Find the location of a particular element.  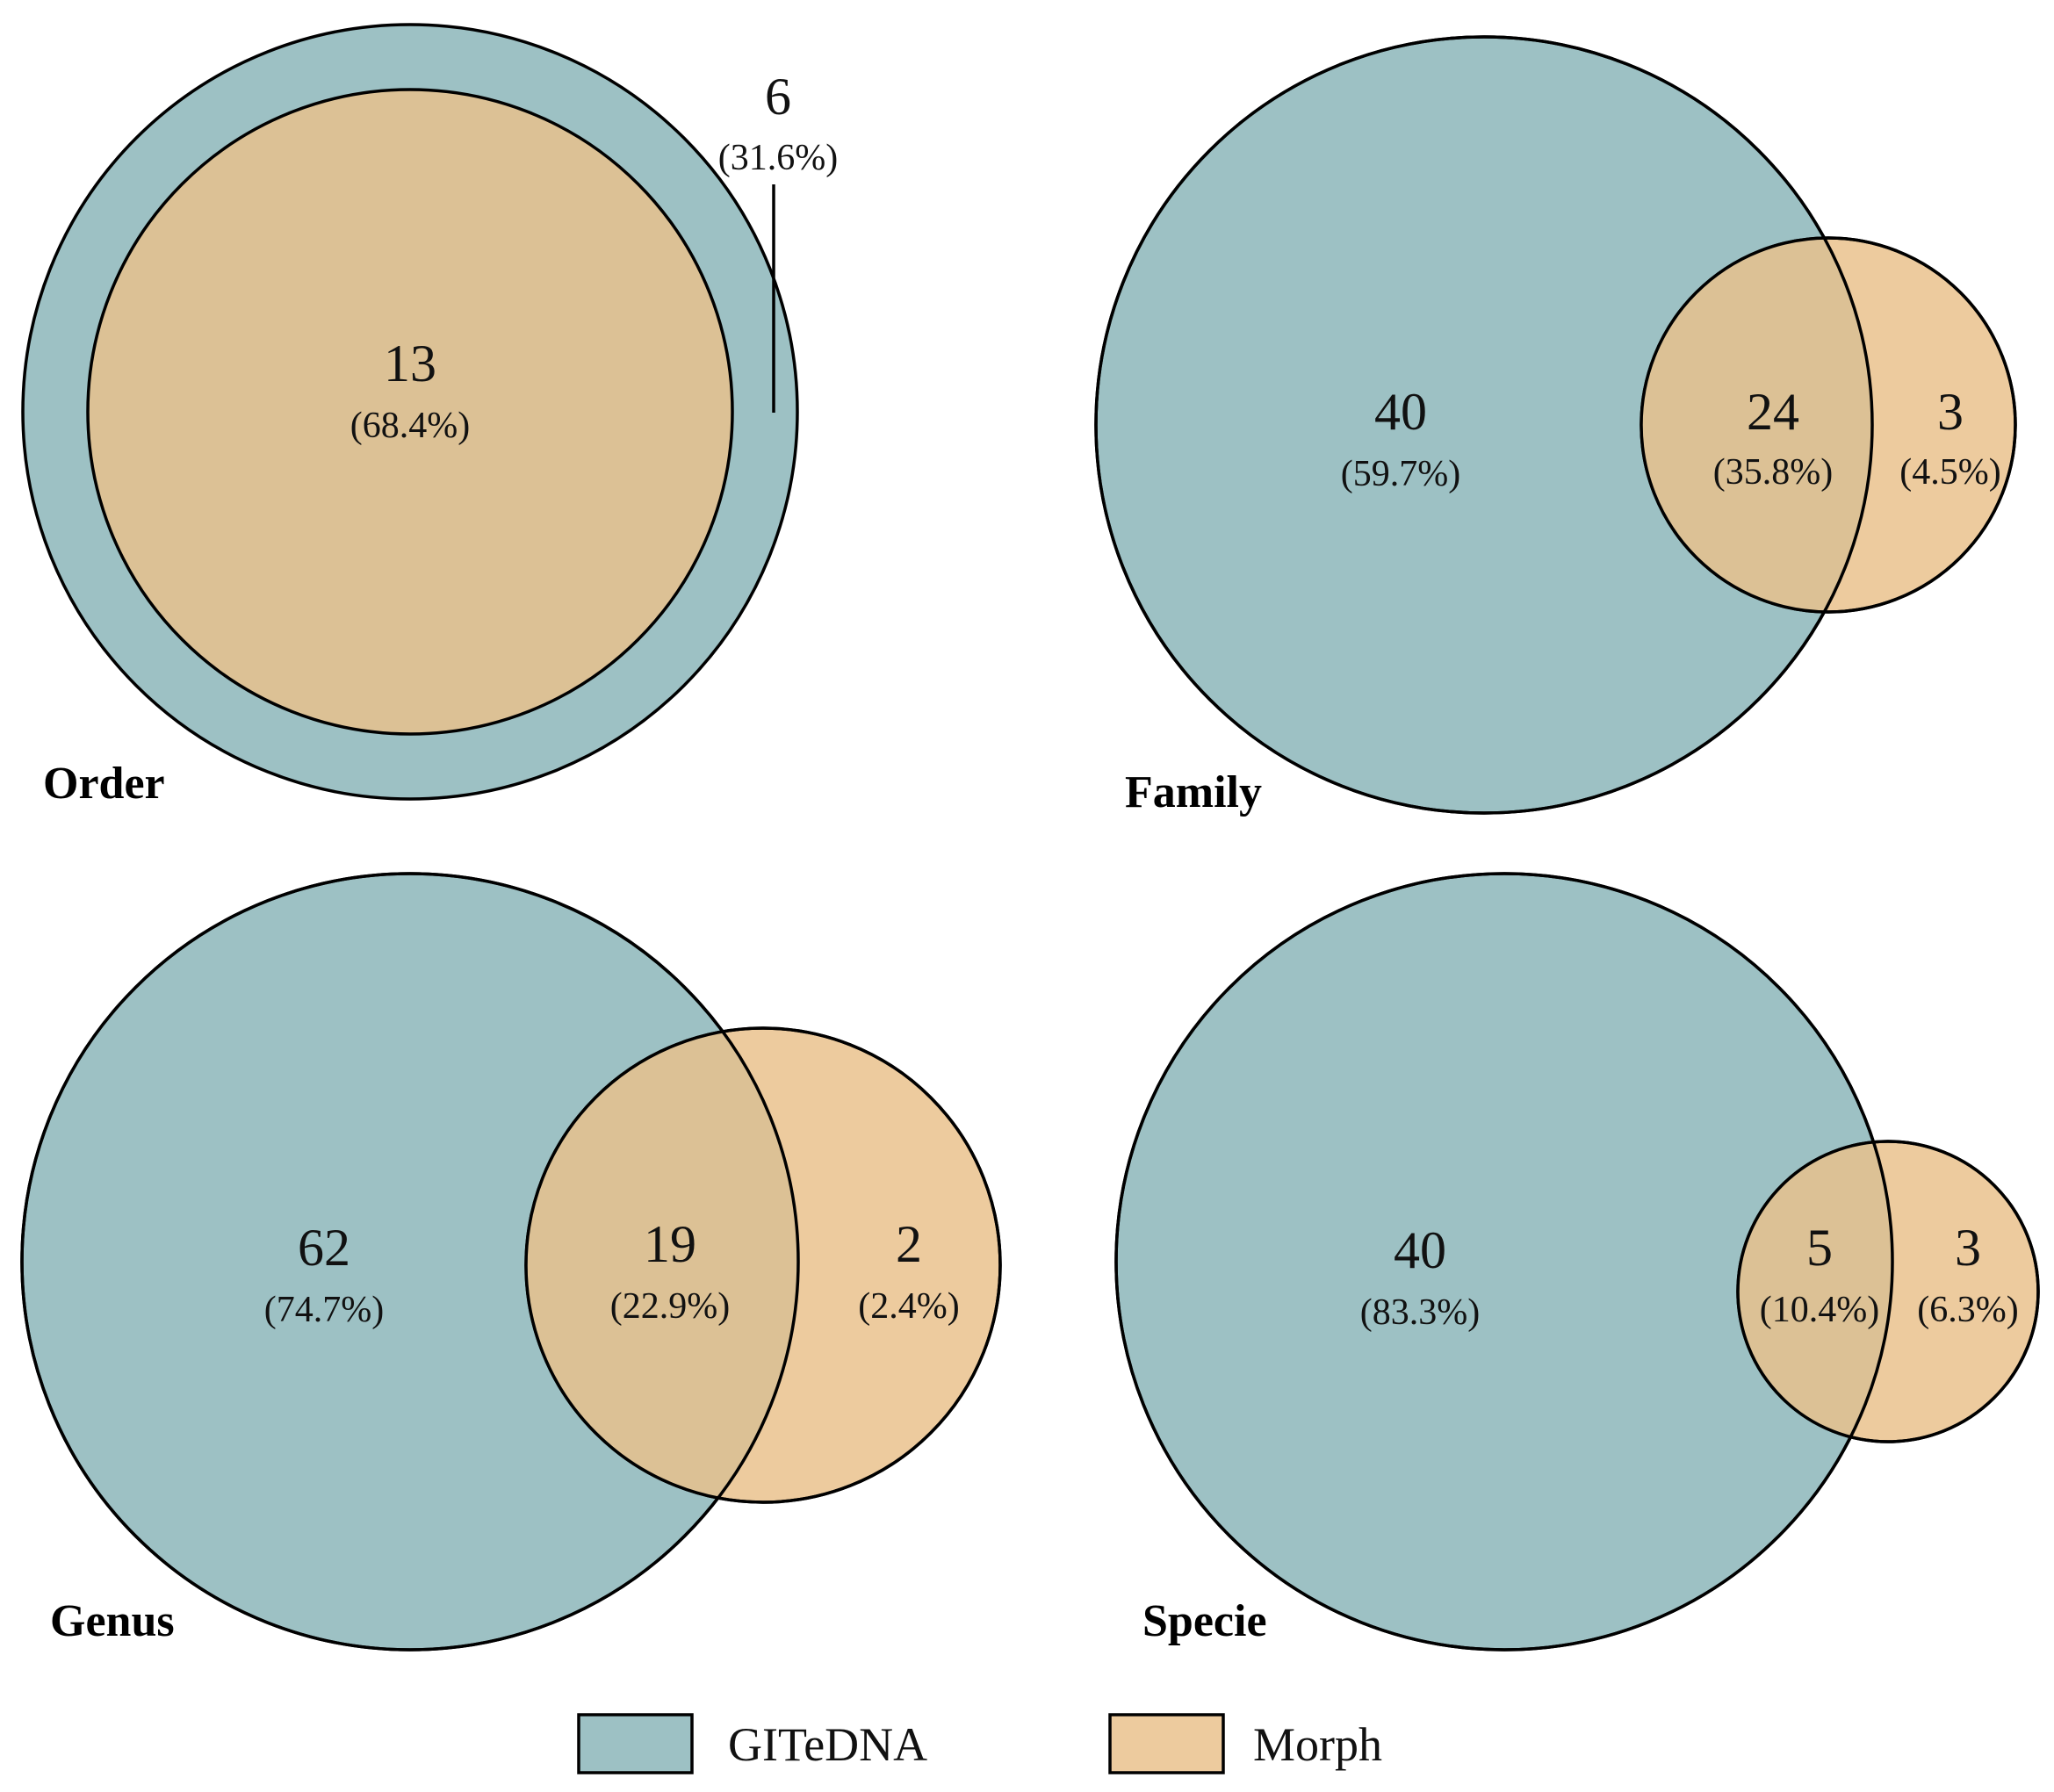

family-overlap-region is located at coordinates (1756, 425).